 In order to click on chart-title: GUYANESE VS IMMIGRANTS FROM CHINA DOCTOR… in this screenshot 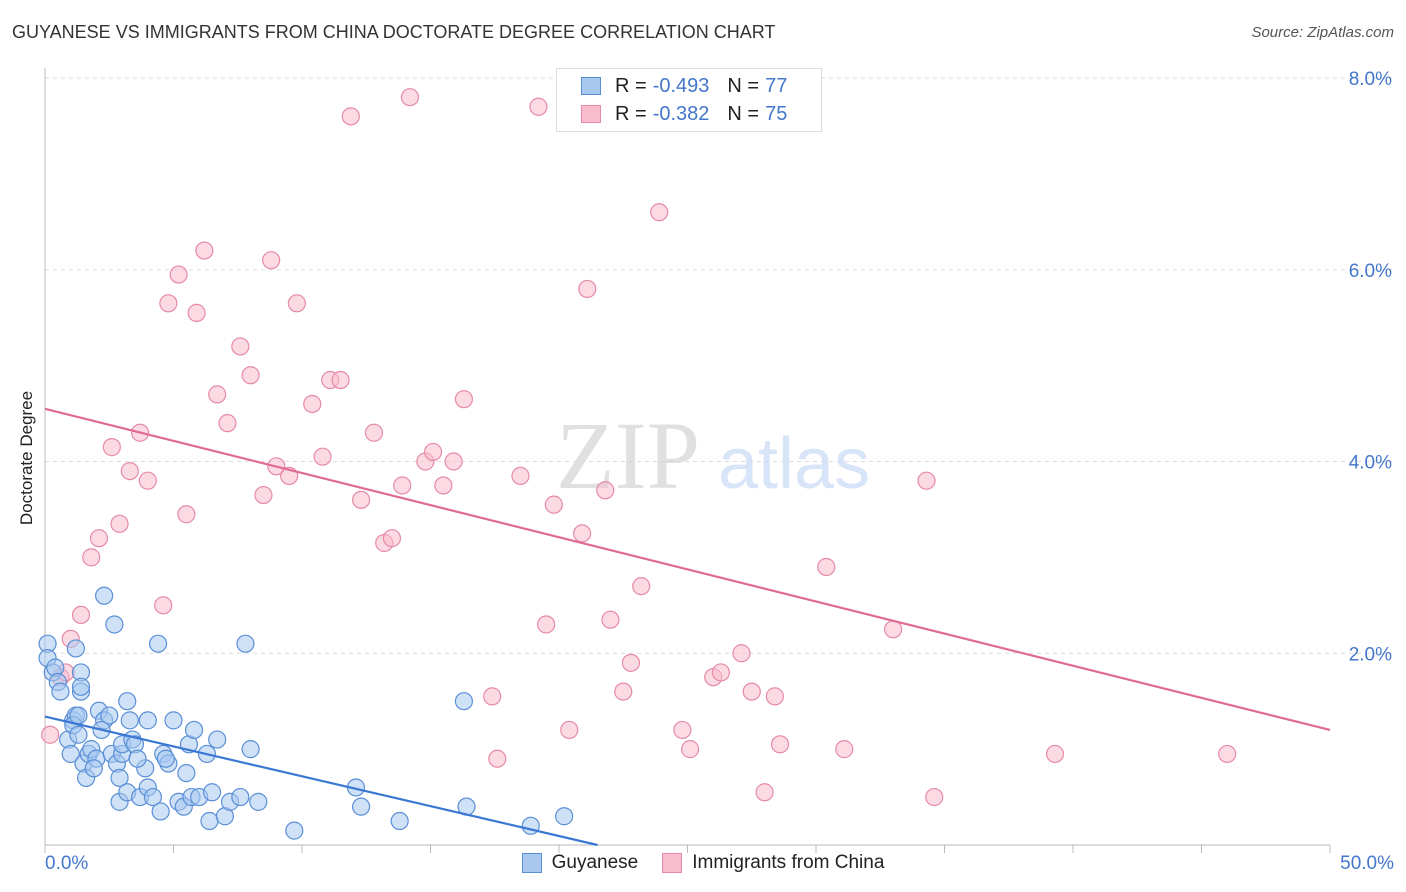, I will do `click(394, 32)`.